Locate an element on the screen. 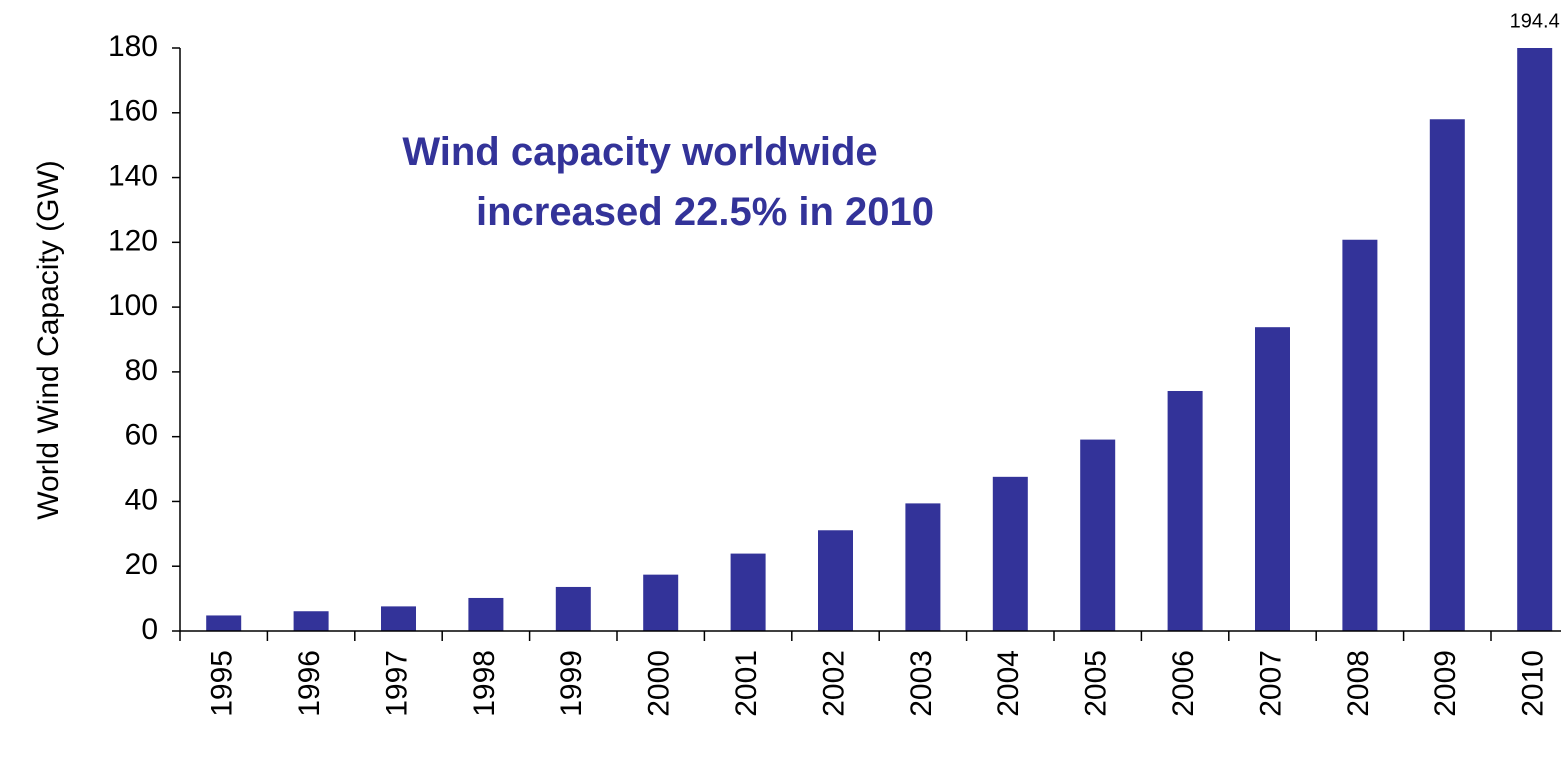 The image size is (1561, 770). annotation: Wind capacity worldwide is located at coordinates (639, 152).